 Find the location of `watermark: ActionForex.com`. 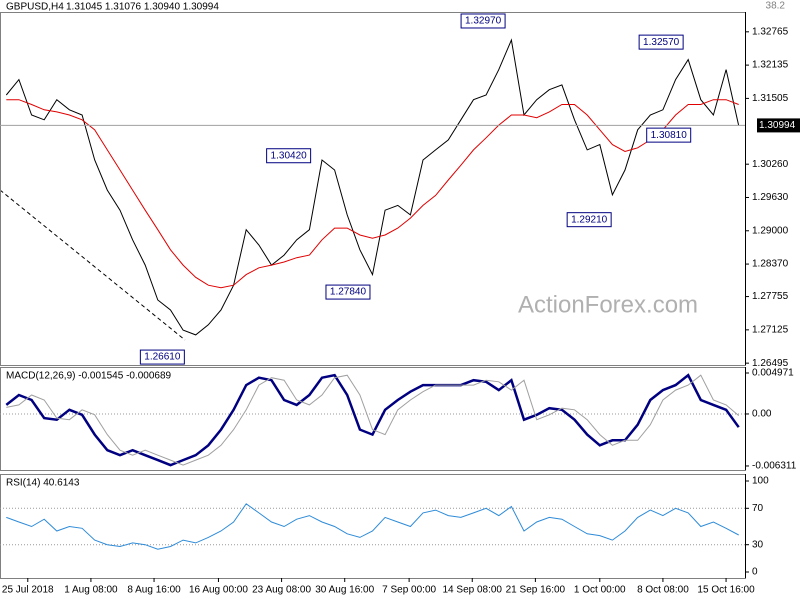

watermark: ActionForex.com is located at coordinates (608, 304).